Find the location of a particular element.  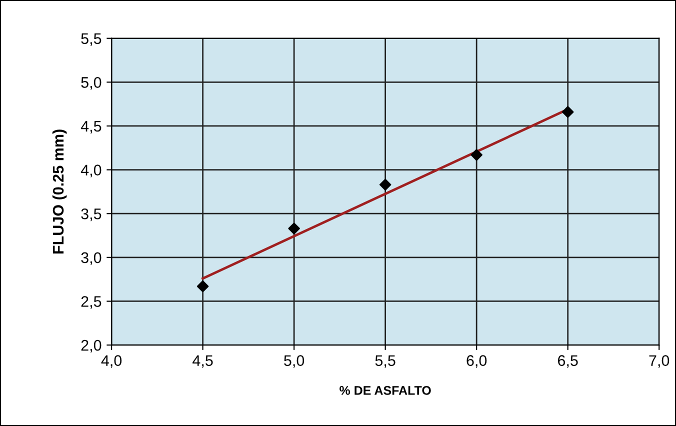

x-tick-label: 5,0 is located at coordinates (294, 361).